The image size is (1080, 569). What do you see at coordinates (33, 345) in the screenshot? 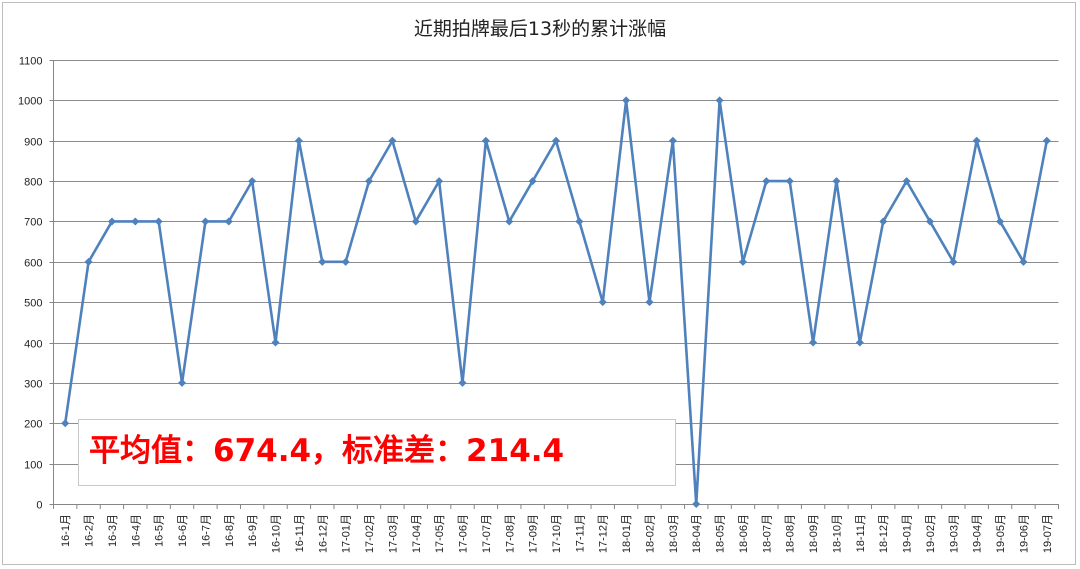
I see `y-tick-label: 400` at bounding box center [33, 345].